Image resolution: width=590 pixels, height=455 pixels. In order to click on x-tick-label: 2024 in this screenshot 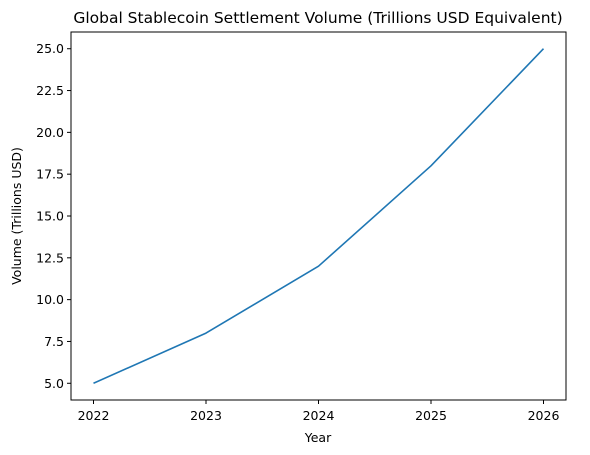, I will do `click(319, 415)`.